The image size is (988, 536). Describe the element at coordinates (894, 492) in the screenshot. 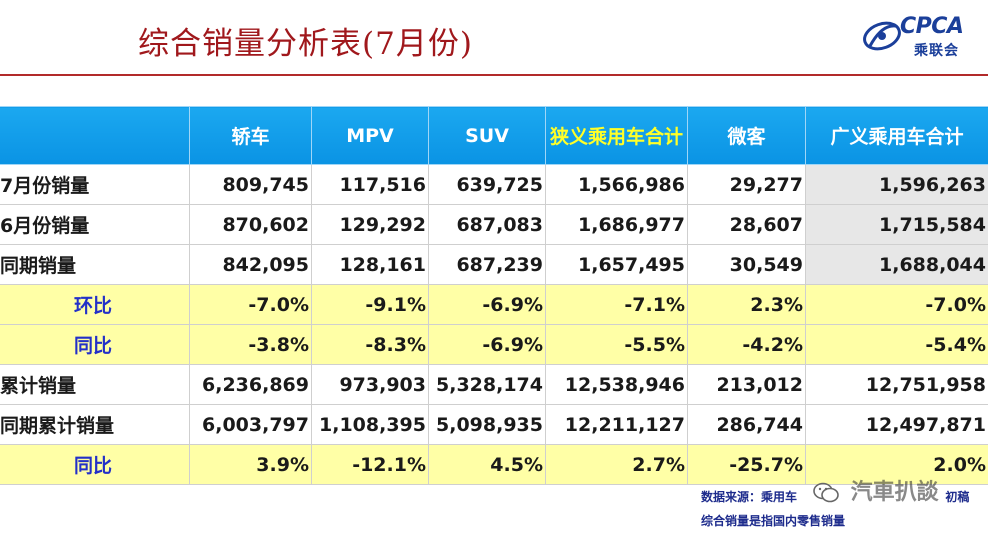

I see `watermark-text: 汽車扒談` at that location.